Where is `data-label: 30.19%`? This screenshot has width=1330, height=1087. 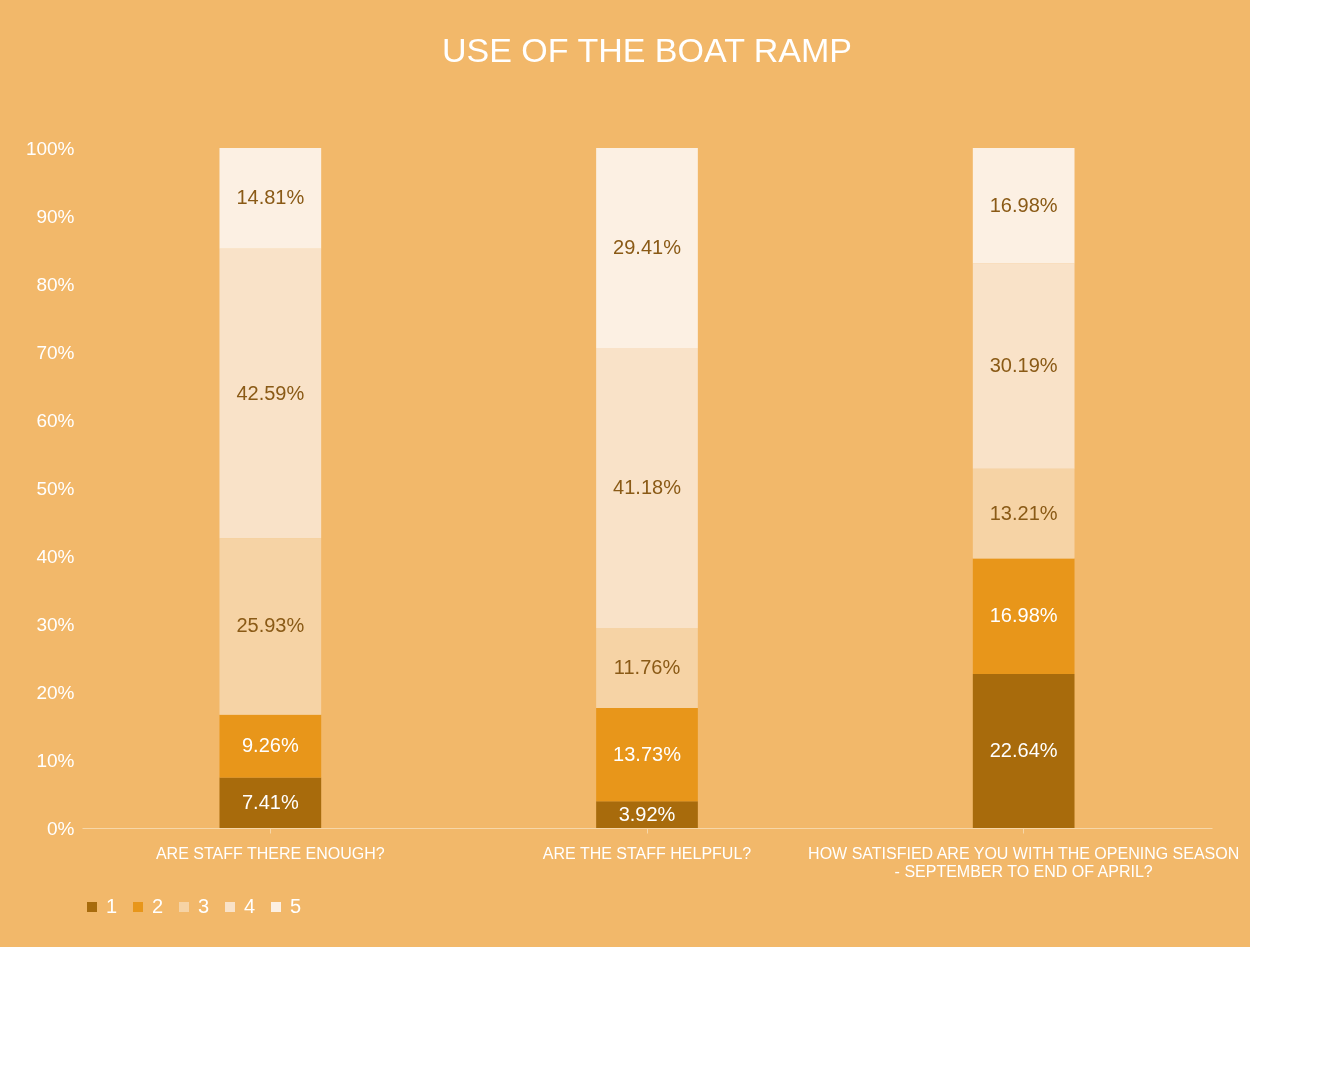
data-label: 30.19% is located at coordinates (1023, 365).